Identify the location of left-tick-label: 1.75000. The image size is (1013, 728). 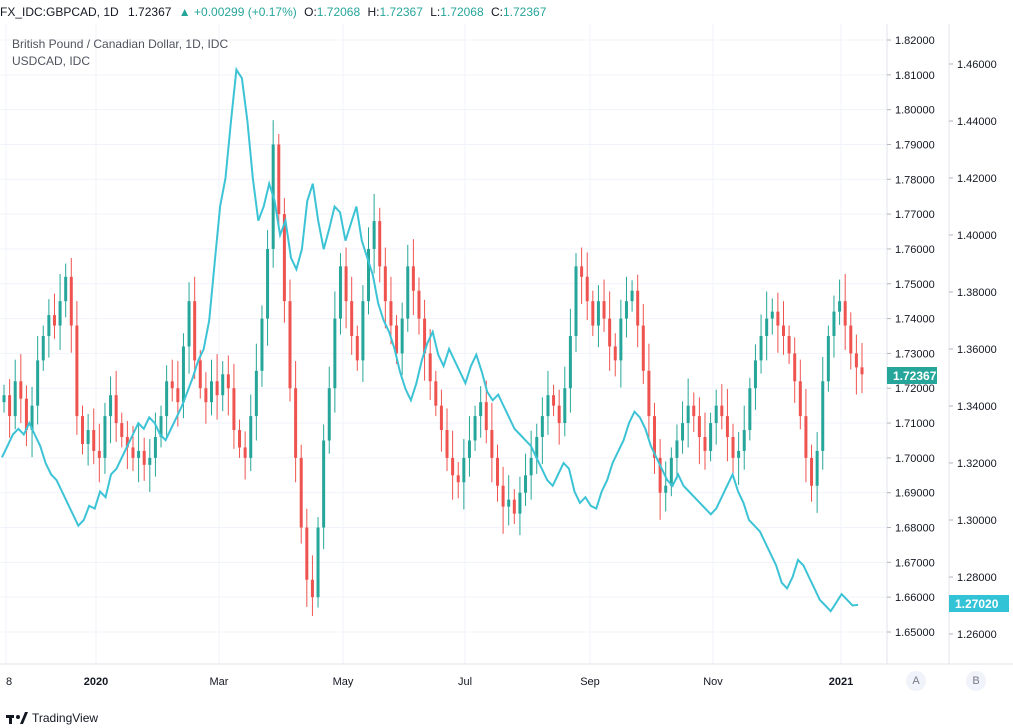
(915, 285).